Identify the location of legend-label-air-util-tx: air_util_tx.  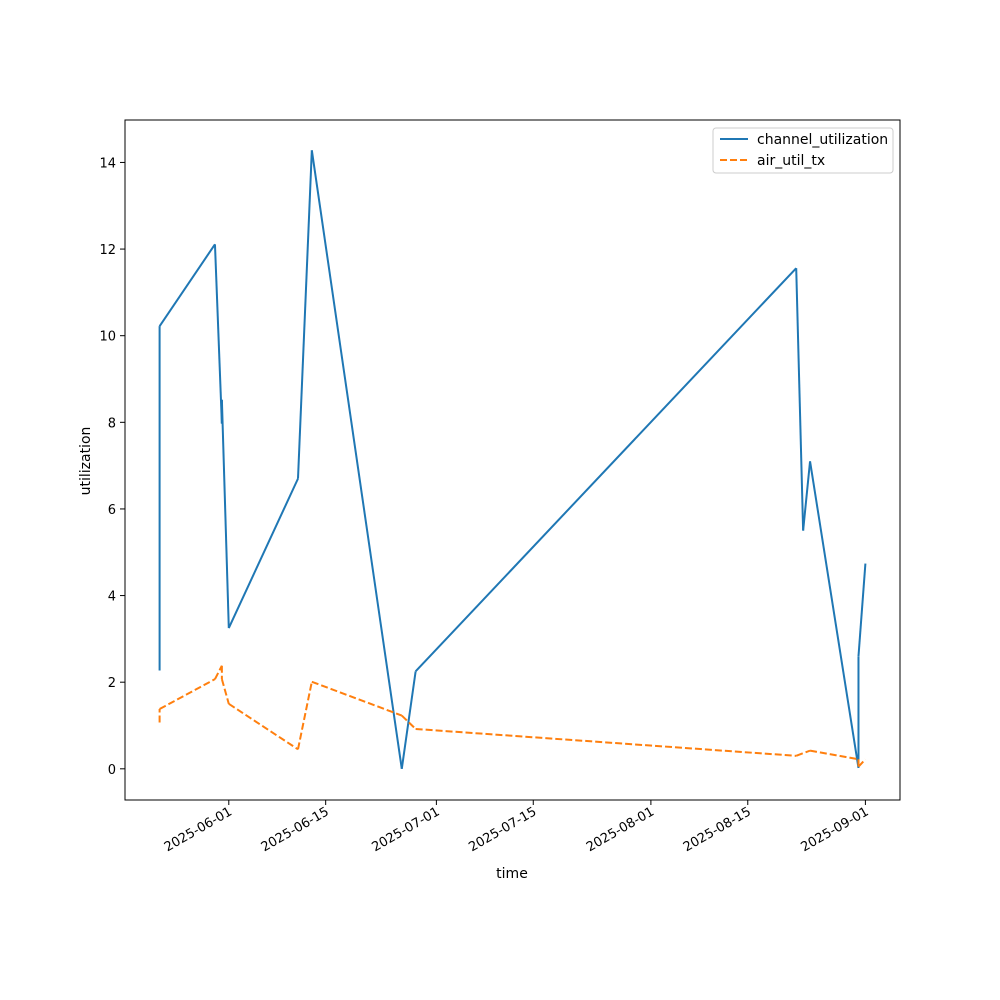
(791, 161).